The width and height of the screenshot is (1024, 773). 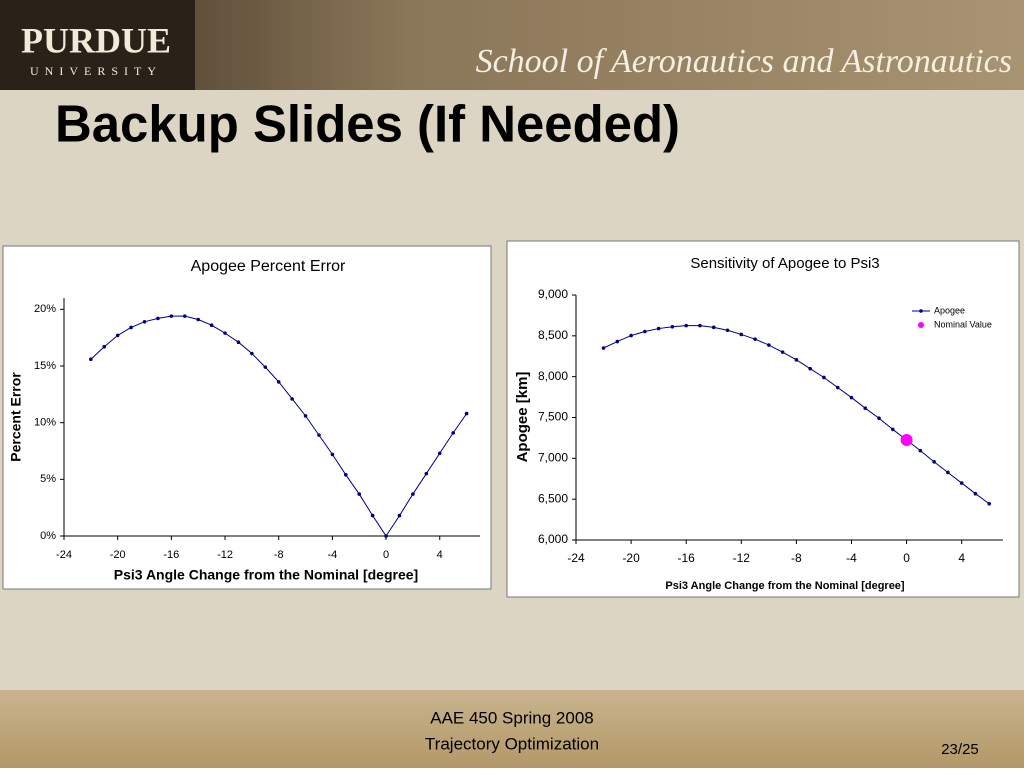 What do you see at coordinates (784, 263) in the screenshot?
I see `chart-title: Sensitivity of Apogee to Psi3` at bounding box center [784, 263].